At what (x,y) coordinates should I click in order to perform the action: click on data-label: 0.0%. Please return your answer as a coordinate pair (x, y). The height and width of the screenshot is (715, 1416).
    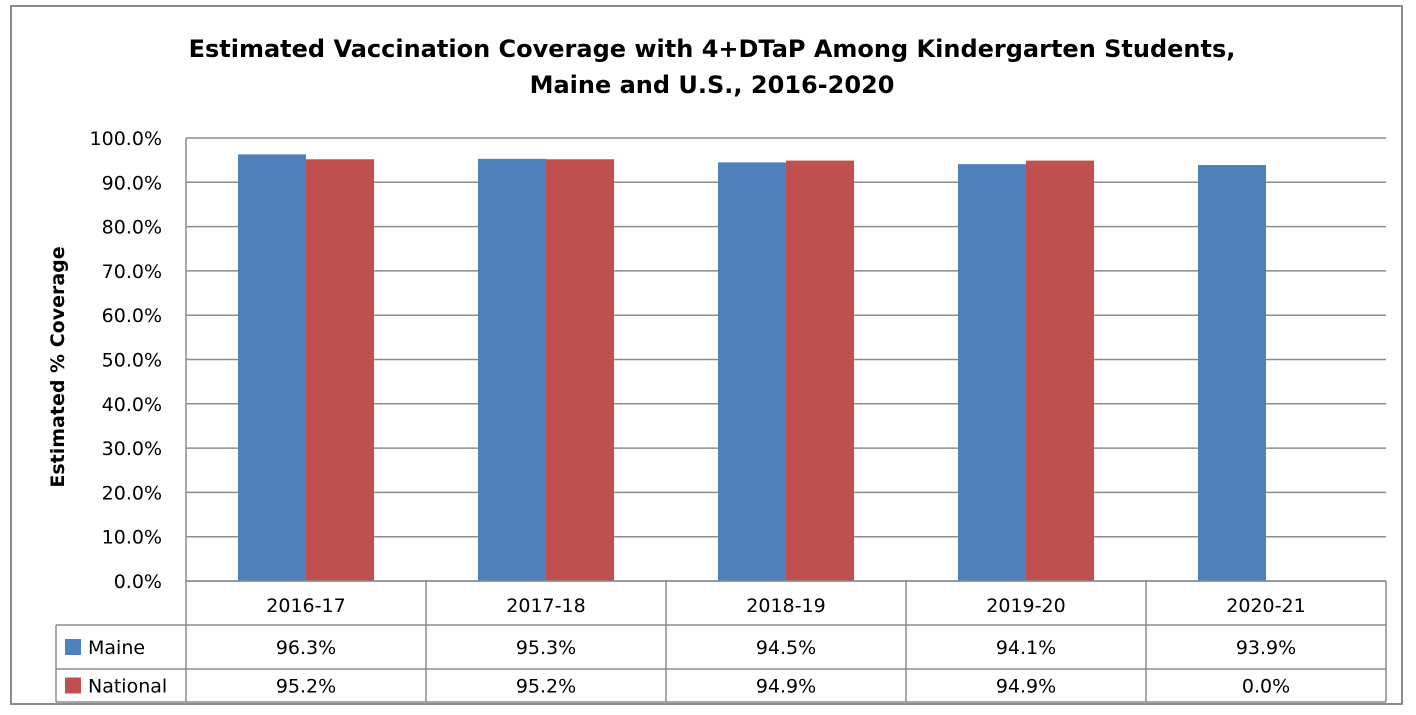
    Looking at the image, I should click on (1266, 687).